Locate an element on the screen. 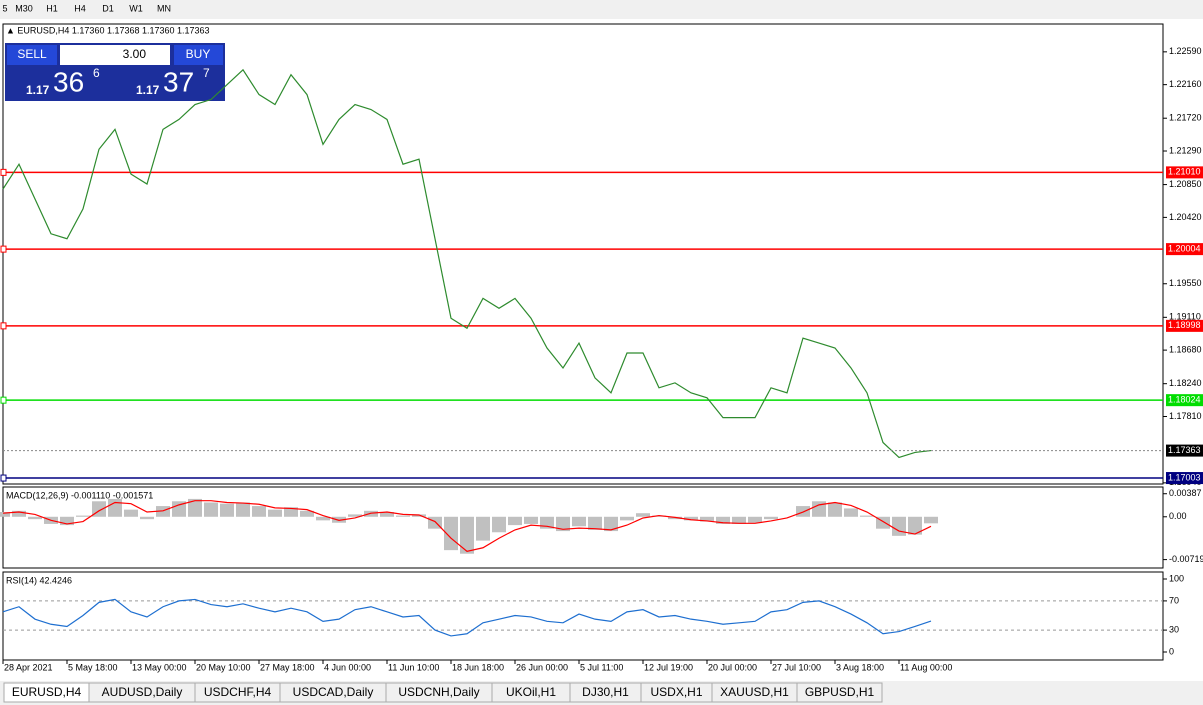 This screenshot has width=1203, height=705. x-tick-label: 27 Jul 10:00 is located at coordinates (796, 667).